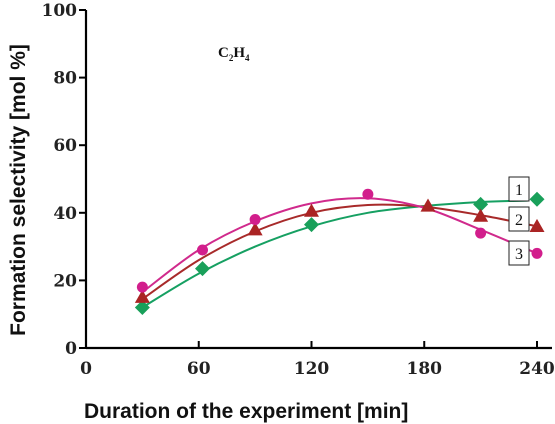  I want to click on x-axis-title: Duration of the experiment [min], so click(246, 411).